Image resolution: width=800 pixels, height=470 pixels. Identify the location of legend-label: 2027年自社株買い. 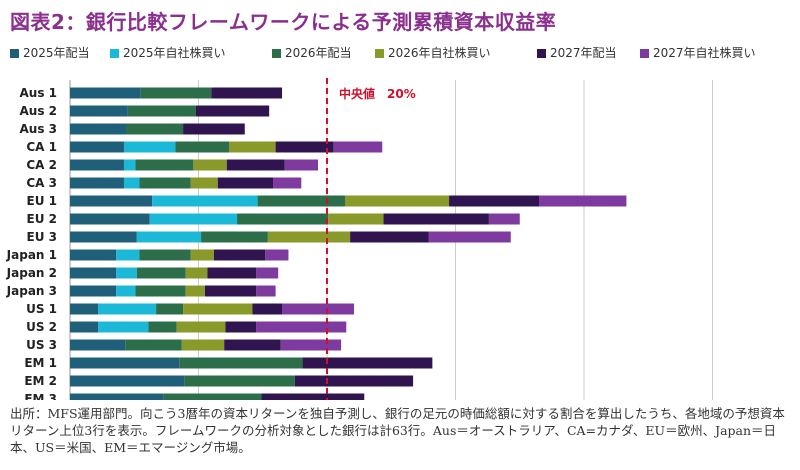
(704, 53).